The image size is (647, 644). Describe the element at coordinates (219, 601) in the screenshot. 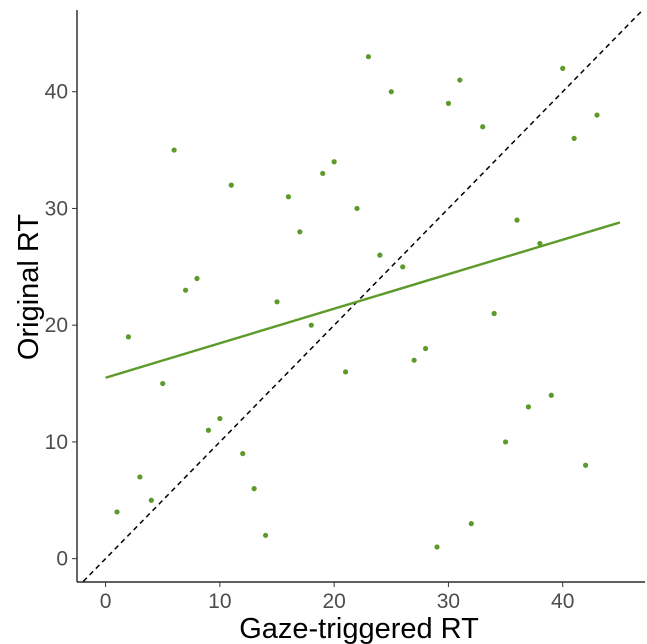

I see `x-tick-label: 10` at that location.